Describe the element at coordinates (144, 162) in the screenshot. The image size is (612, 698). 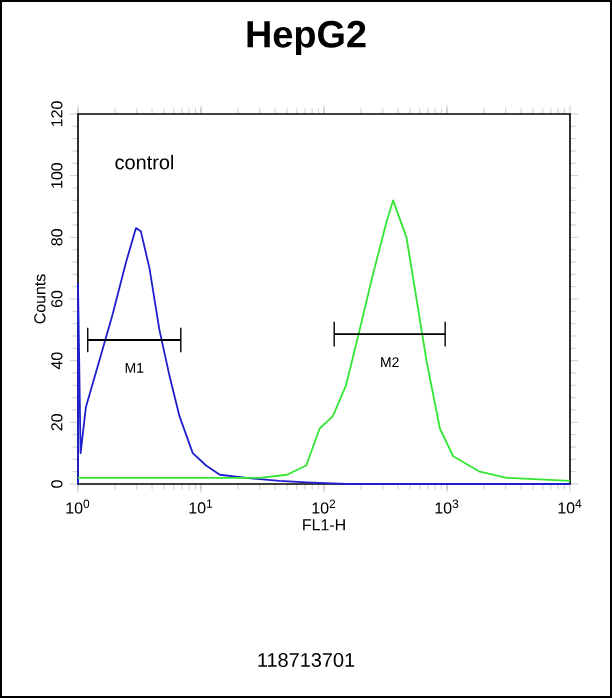
I see `annotation: control` at that location.